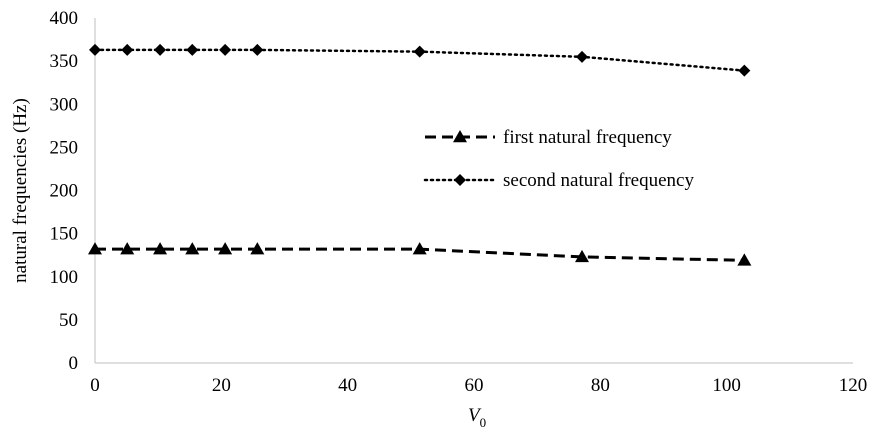 The height and width of the screenshot is (434, 875). I want to click on y-axis-title: natural frequencies (Hz), so click(20, 190).